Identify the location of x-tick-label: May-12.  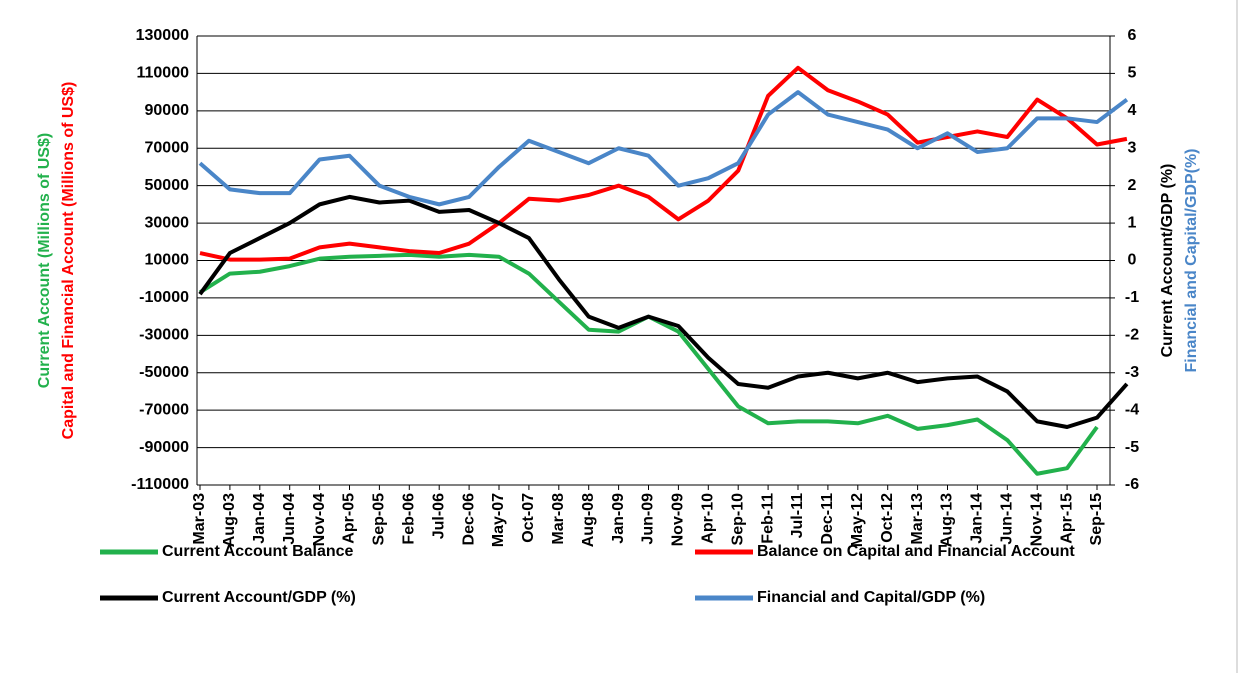
(857, 520).